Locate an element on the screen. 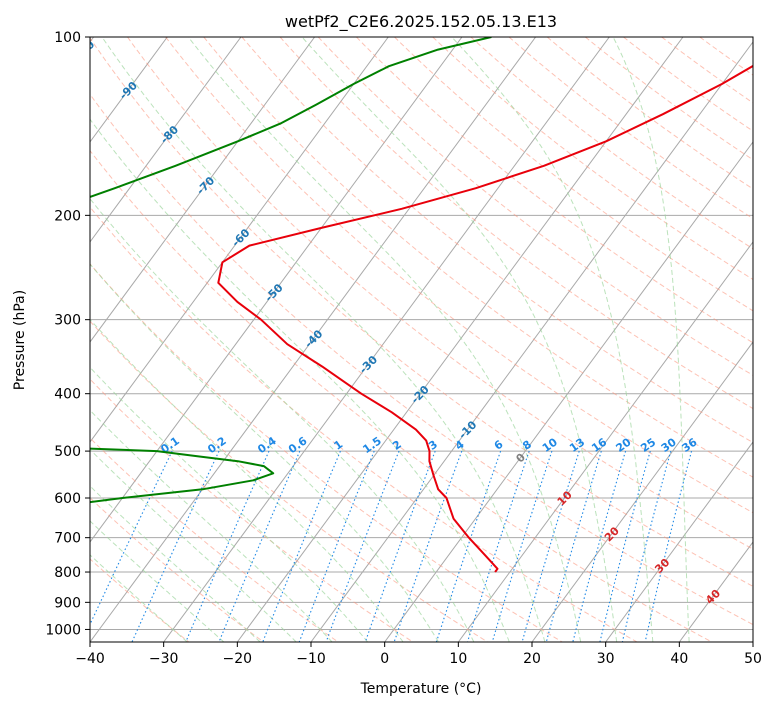 The image size is (775, 708). y-tick-label: 1000 is located at coordinates (63, 630).